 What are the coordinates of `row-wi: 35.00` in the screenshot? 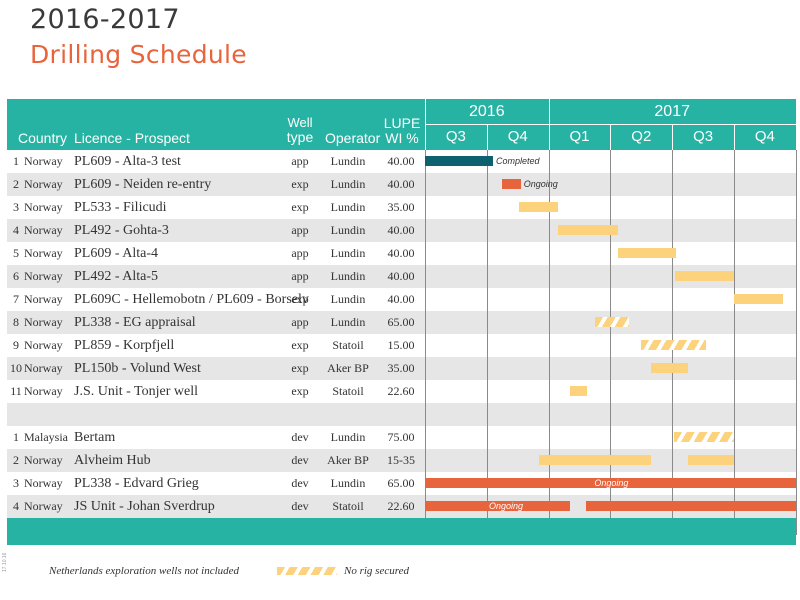 It's located at (401, 207).